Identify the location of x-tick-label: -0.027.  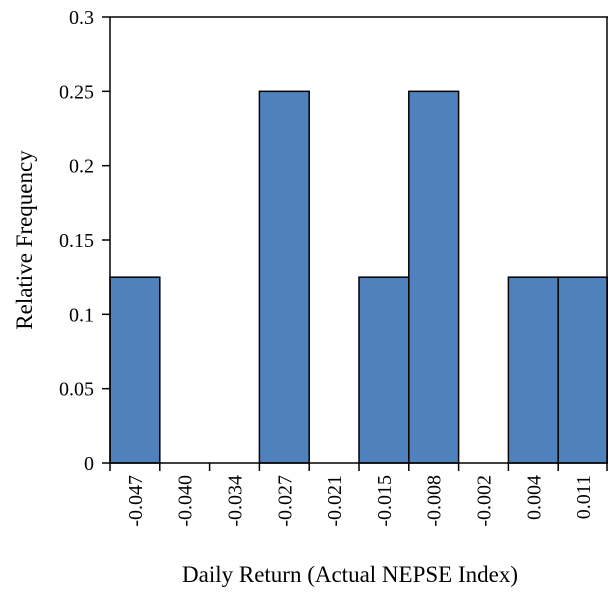
(285, 501).